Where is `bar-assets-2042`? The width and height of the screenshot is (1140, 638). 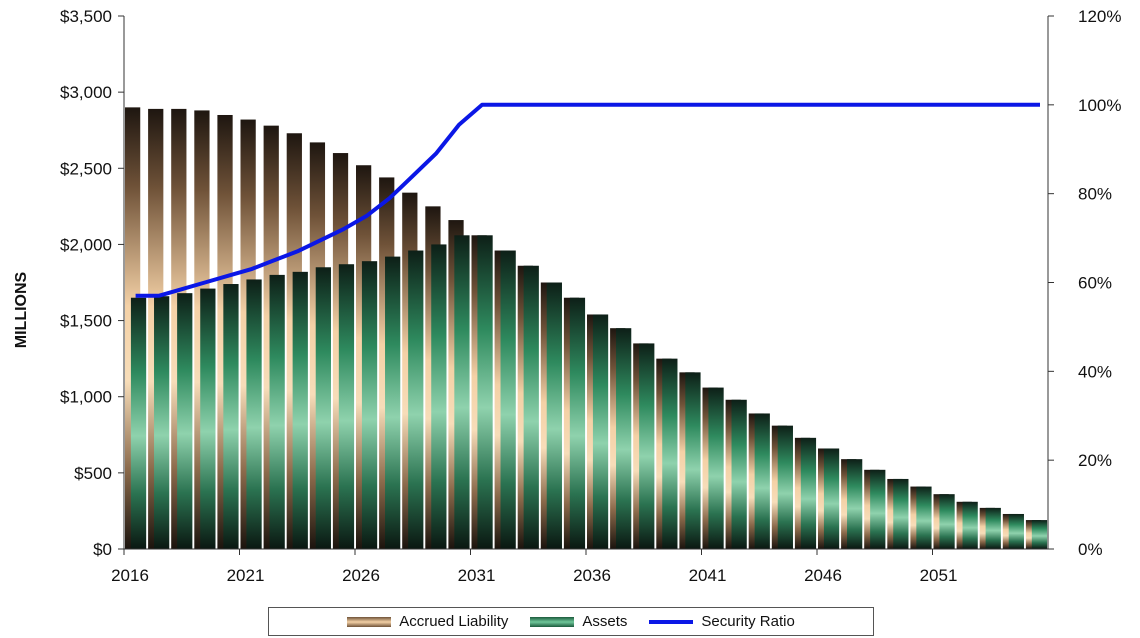 bar-assets-2042 is located at coordinates (739, 474).